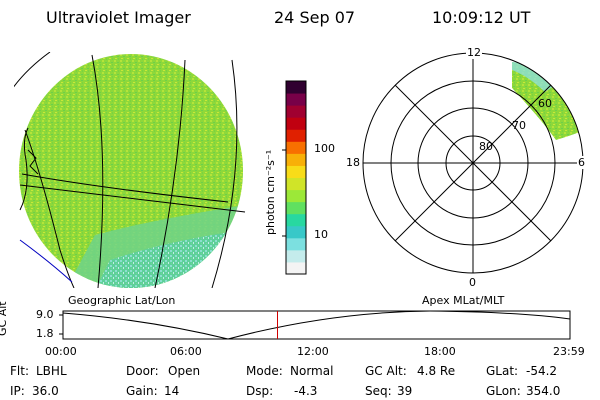 The image size is (600, 400). What do you see at coordinates (61, 351) in the screenshot?
I see `time-tick-00: 00:00` at bounding box center [61, 351].